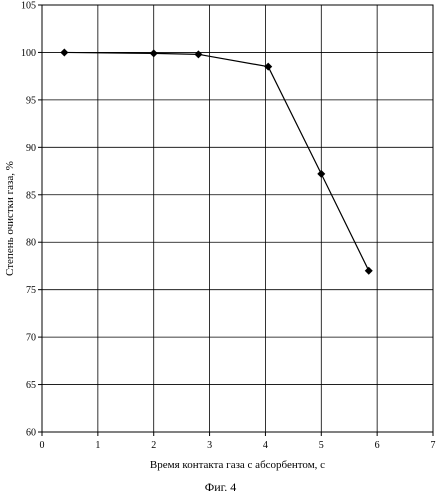  I want to click on y-tick-label: 75, so click(31, 290).